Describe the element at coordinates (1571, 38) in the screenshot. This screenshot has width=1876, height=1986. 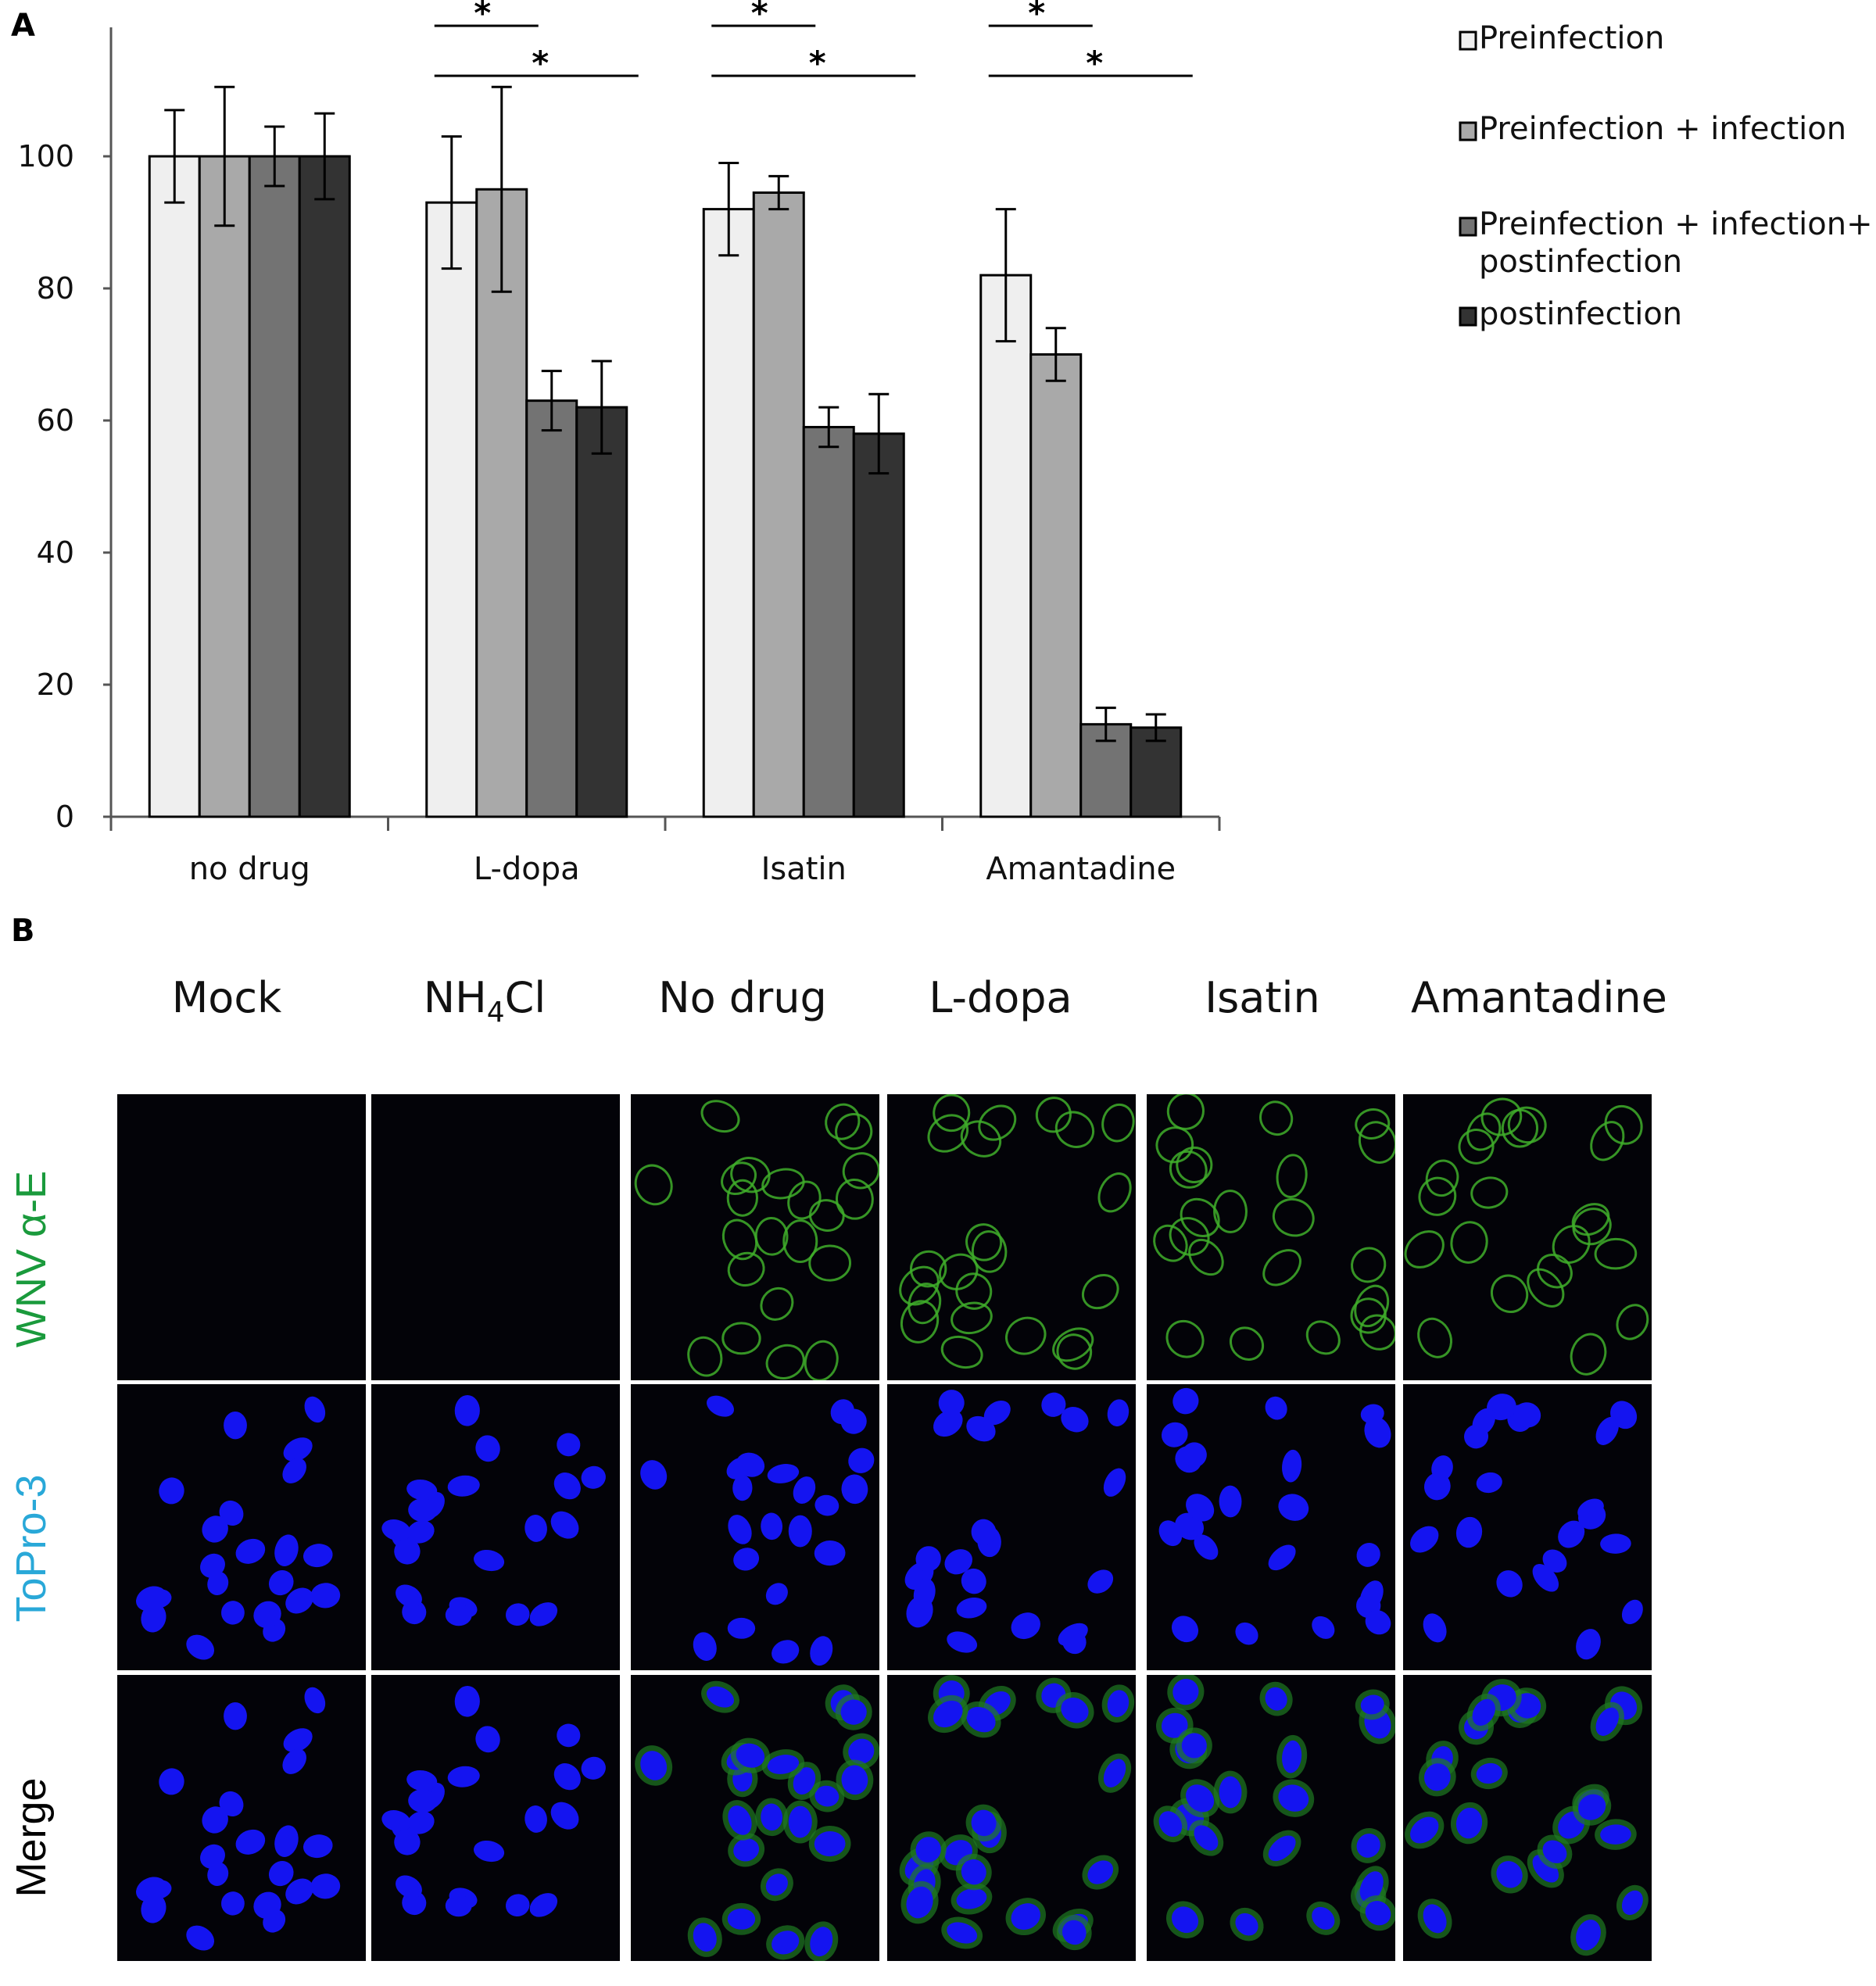
I see `legend-label: Preinfection` at that location.